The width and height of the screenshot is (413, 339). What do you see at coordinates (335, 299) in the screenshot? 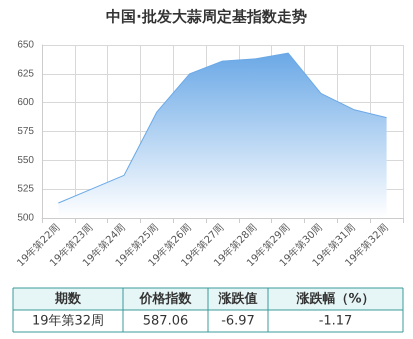
I see `text: 涨跌幅（%）` at bounding box center [335, 299].